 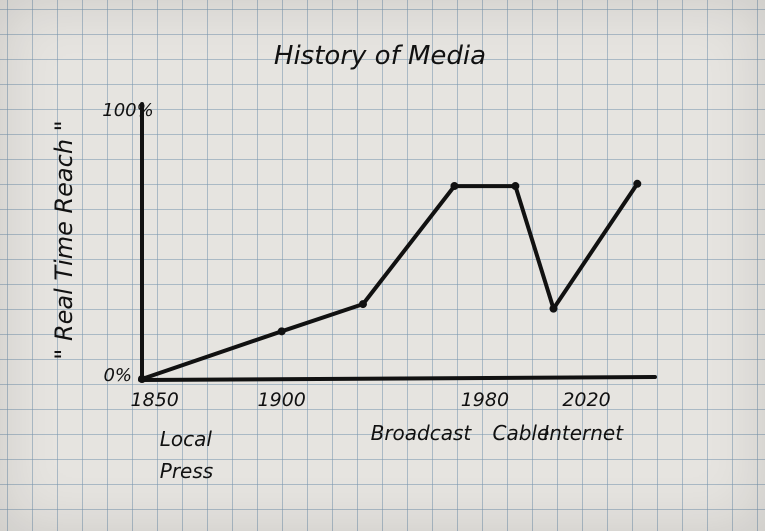 I want to click on data-point-2040, so click(x=637, y=183).